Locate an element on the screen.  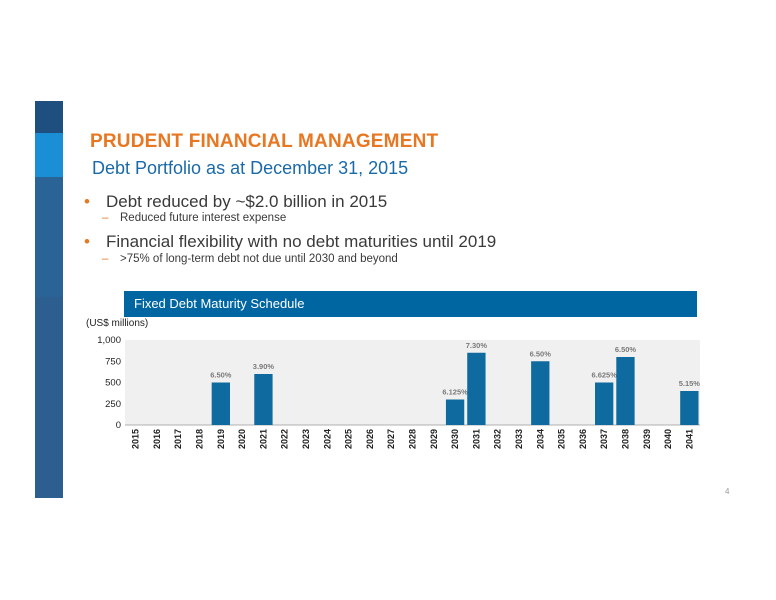
x-tick-label: 2037 is located at coordinates (604, 439).